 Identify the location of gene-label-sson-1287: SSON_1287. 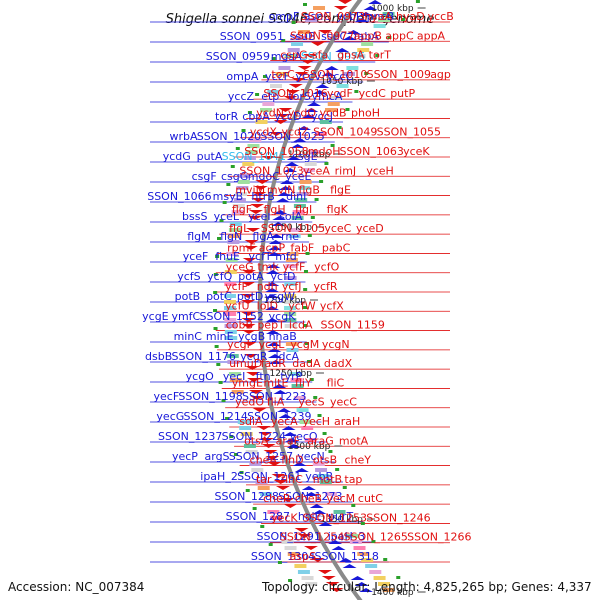
(258, 516).